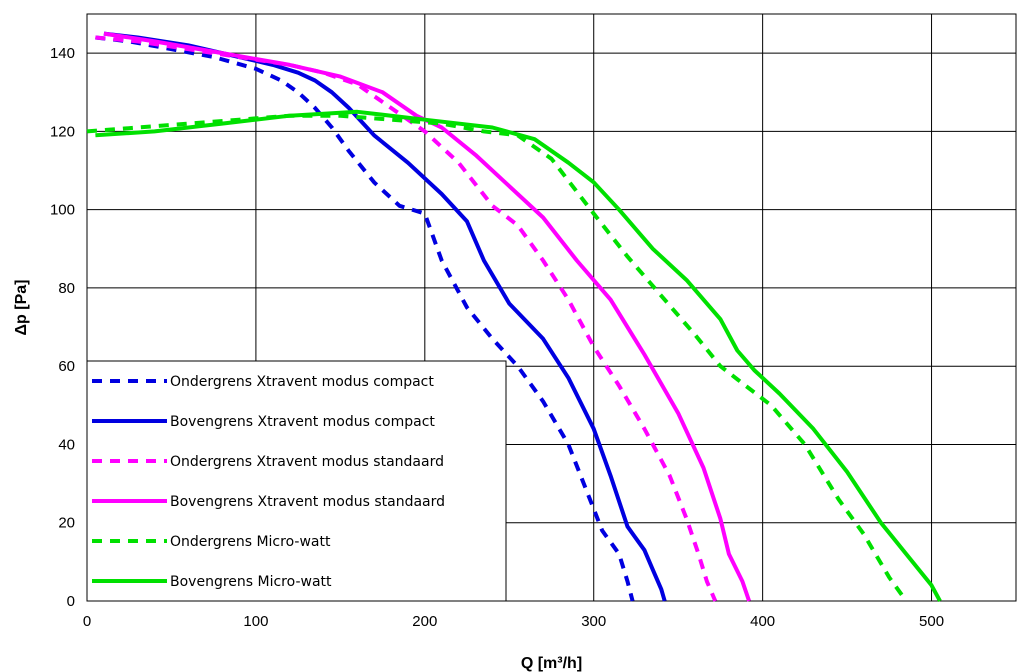 The height and width of the screenshot is (672, 1017). Describe the element at coordinates (66, 366) in the screenshot. I see `y-tick-label: 60` at that location.